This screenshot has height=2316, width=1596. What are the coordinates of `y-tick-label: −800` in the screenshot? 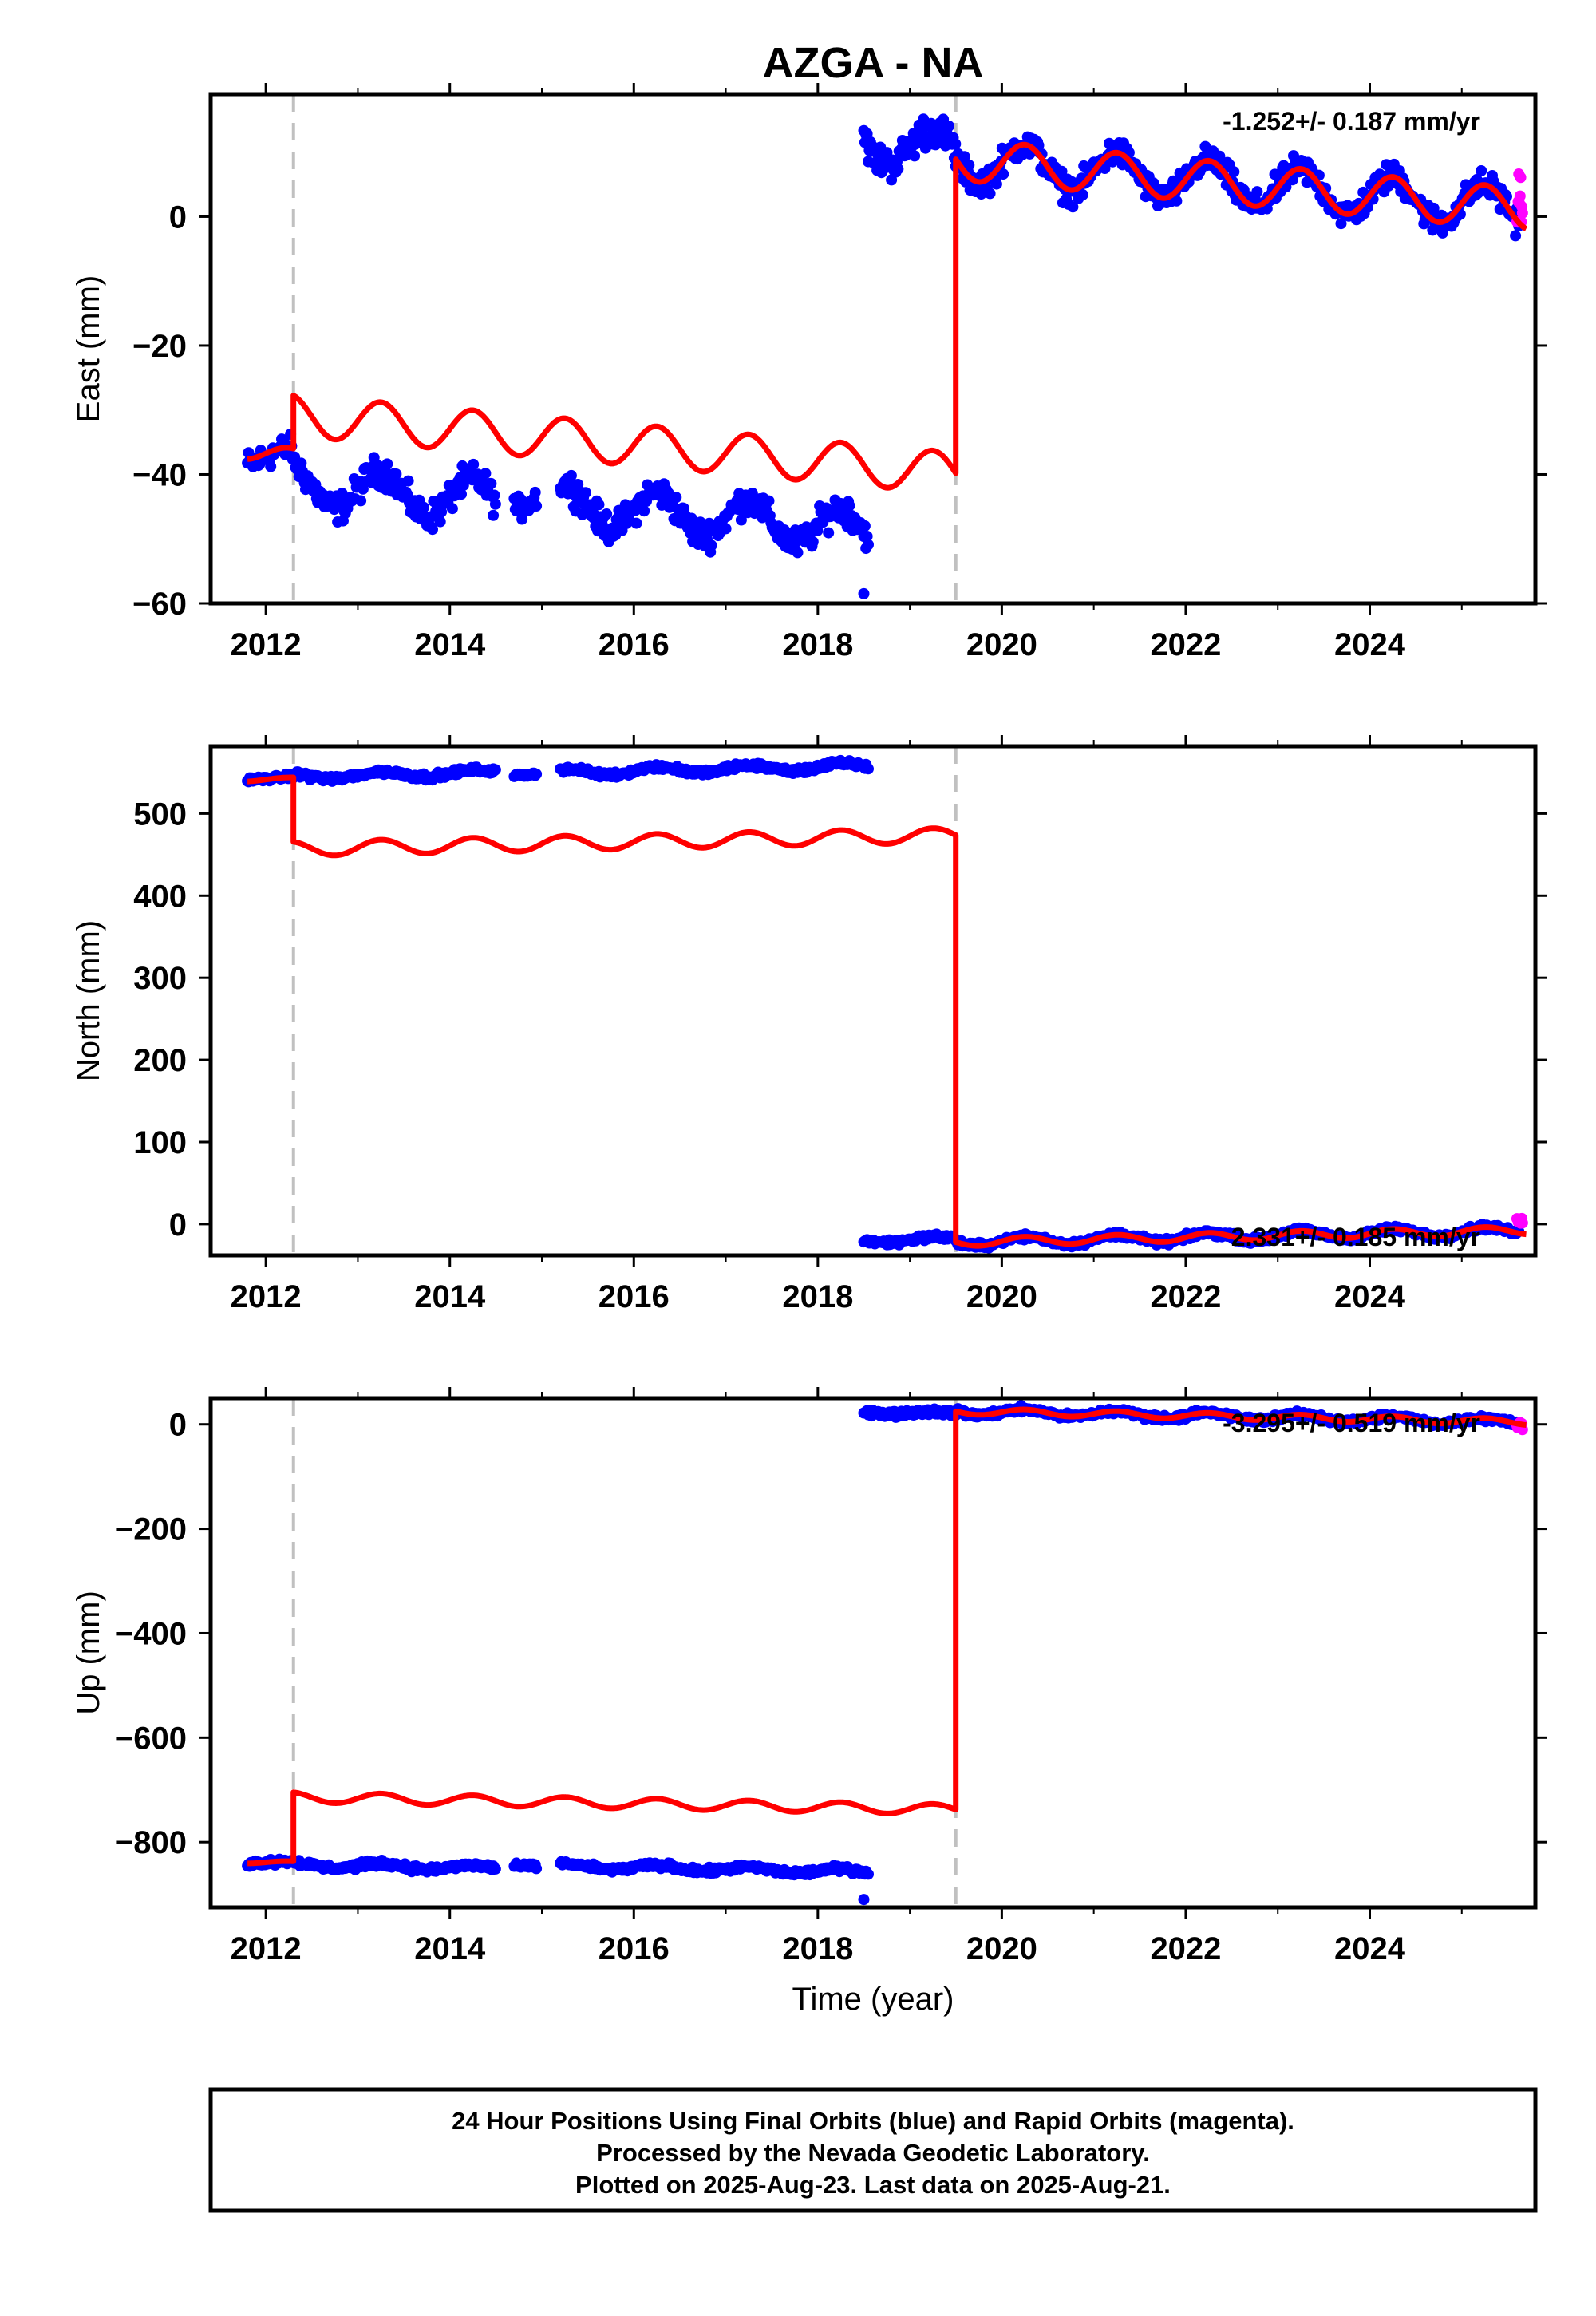 It's located at (151, 1842).